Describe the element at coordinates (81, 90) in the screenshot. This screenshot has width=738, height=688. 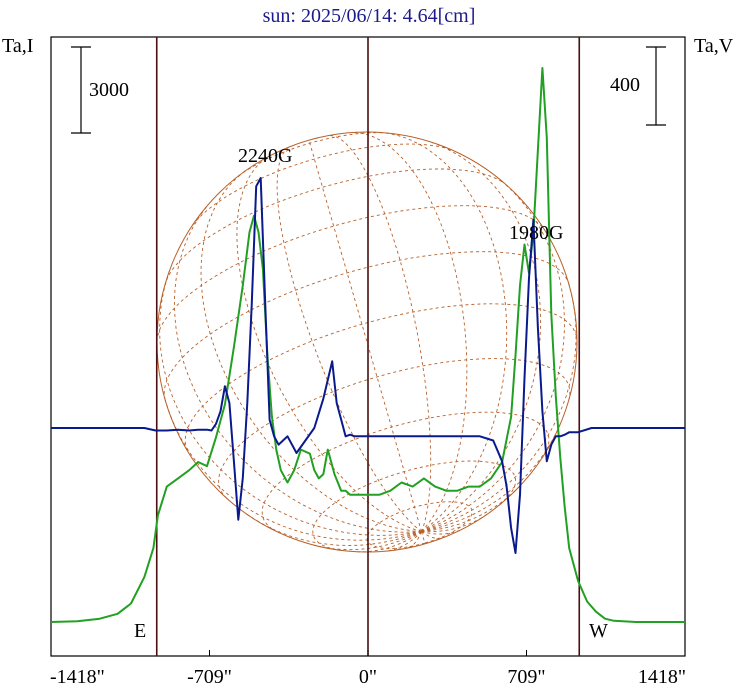
I see `scale-bar-left` at that location.